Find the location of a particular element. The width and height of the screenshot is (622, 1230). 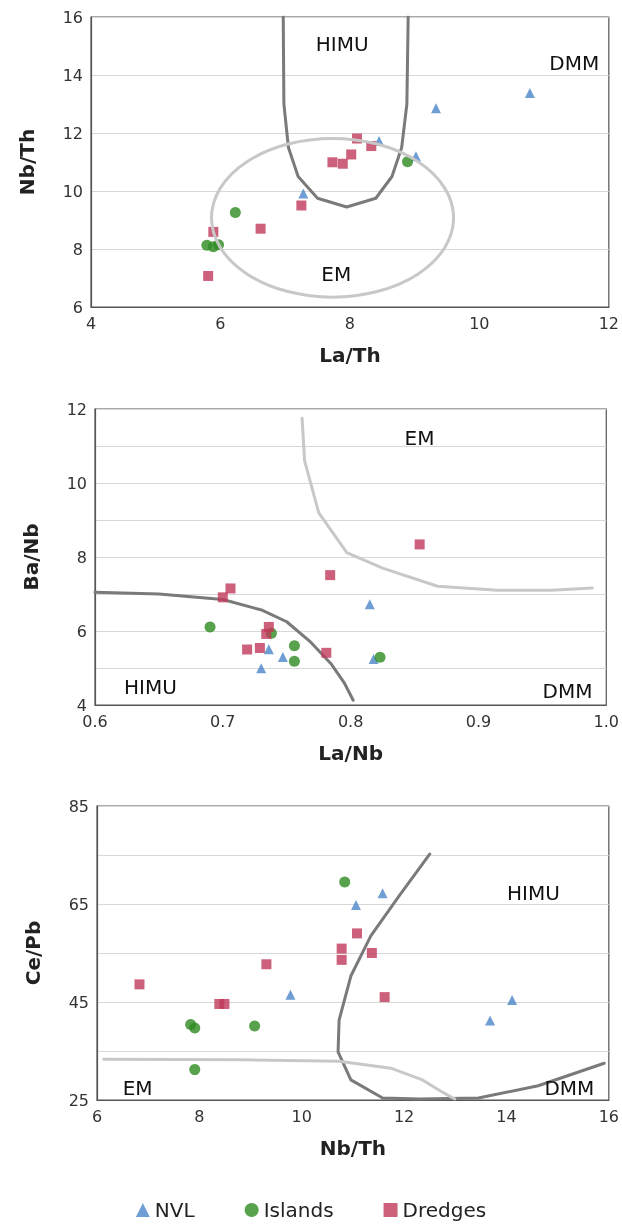

x-tick-label: 14 is located at coordinates (506, 1116).